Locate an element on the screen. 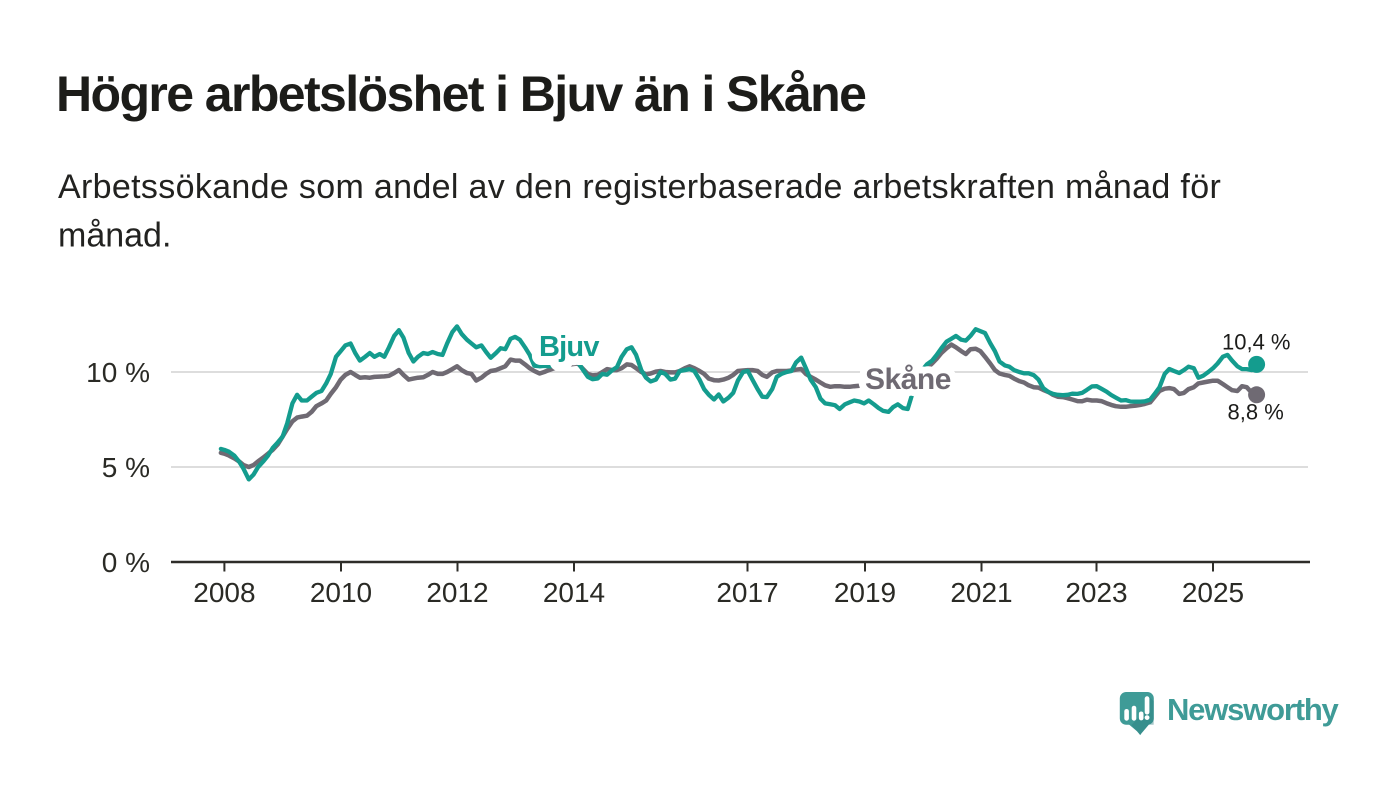 The height and width of the screenshot is (794, 1400). svg-text: 8,8 % is located at coordinates (1256, 412).